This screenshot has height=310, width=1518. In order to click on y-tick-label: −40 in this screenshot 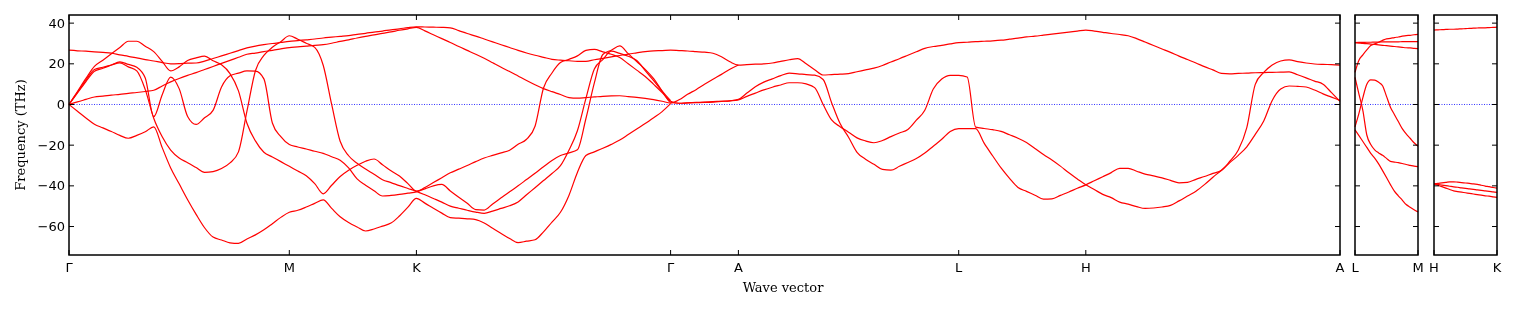, I will do `click(51, 186)`.